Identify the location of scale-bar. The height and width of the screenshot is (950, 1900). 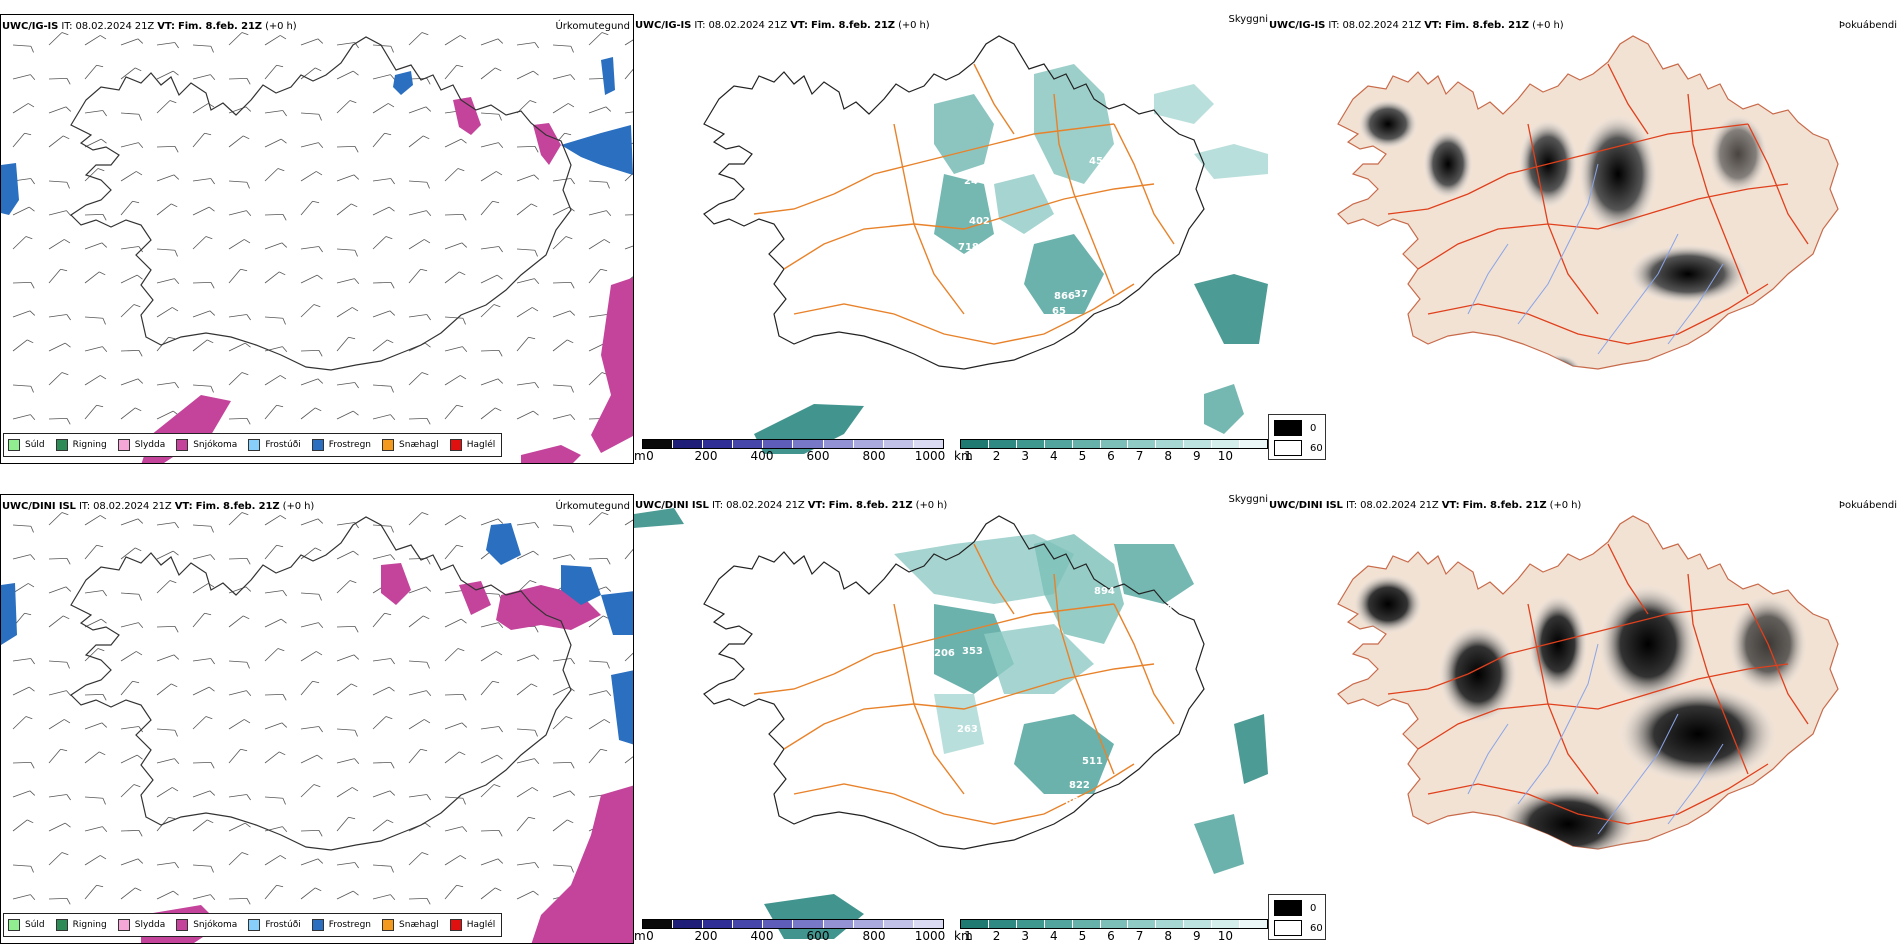
(1114, 444).